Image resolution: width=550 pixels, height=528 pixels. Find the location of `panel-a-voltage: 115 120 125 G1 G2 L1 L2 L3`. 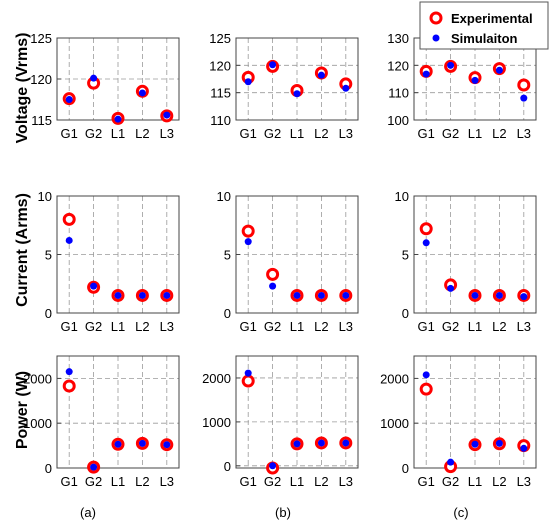

panel-a-voltage: 115 120 125 G1 G2 L1 L2 L3 is located at coordinates (105, 86).